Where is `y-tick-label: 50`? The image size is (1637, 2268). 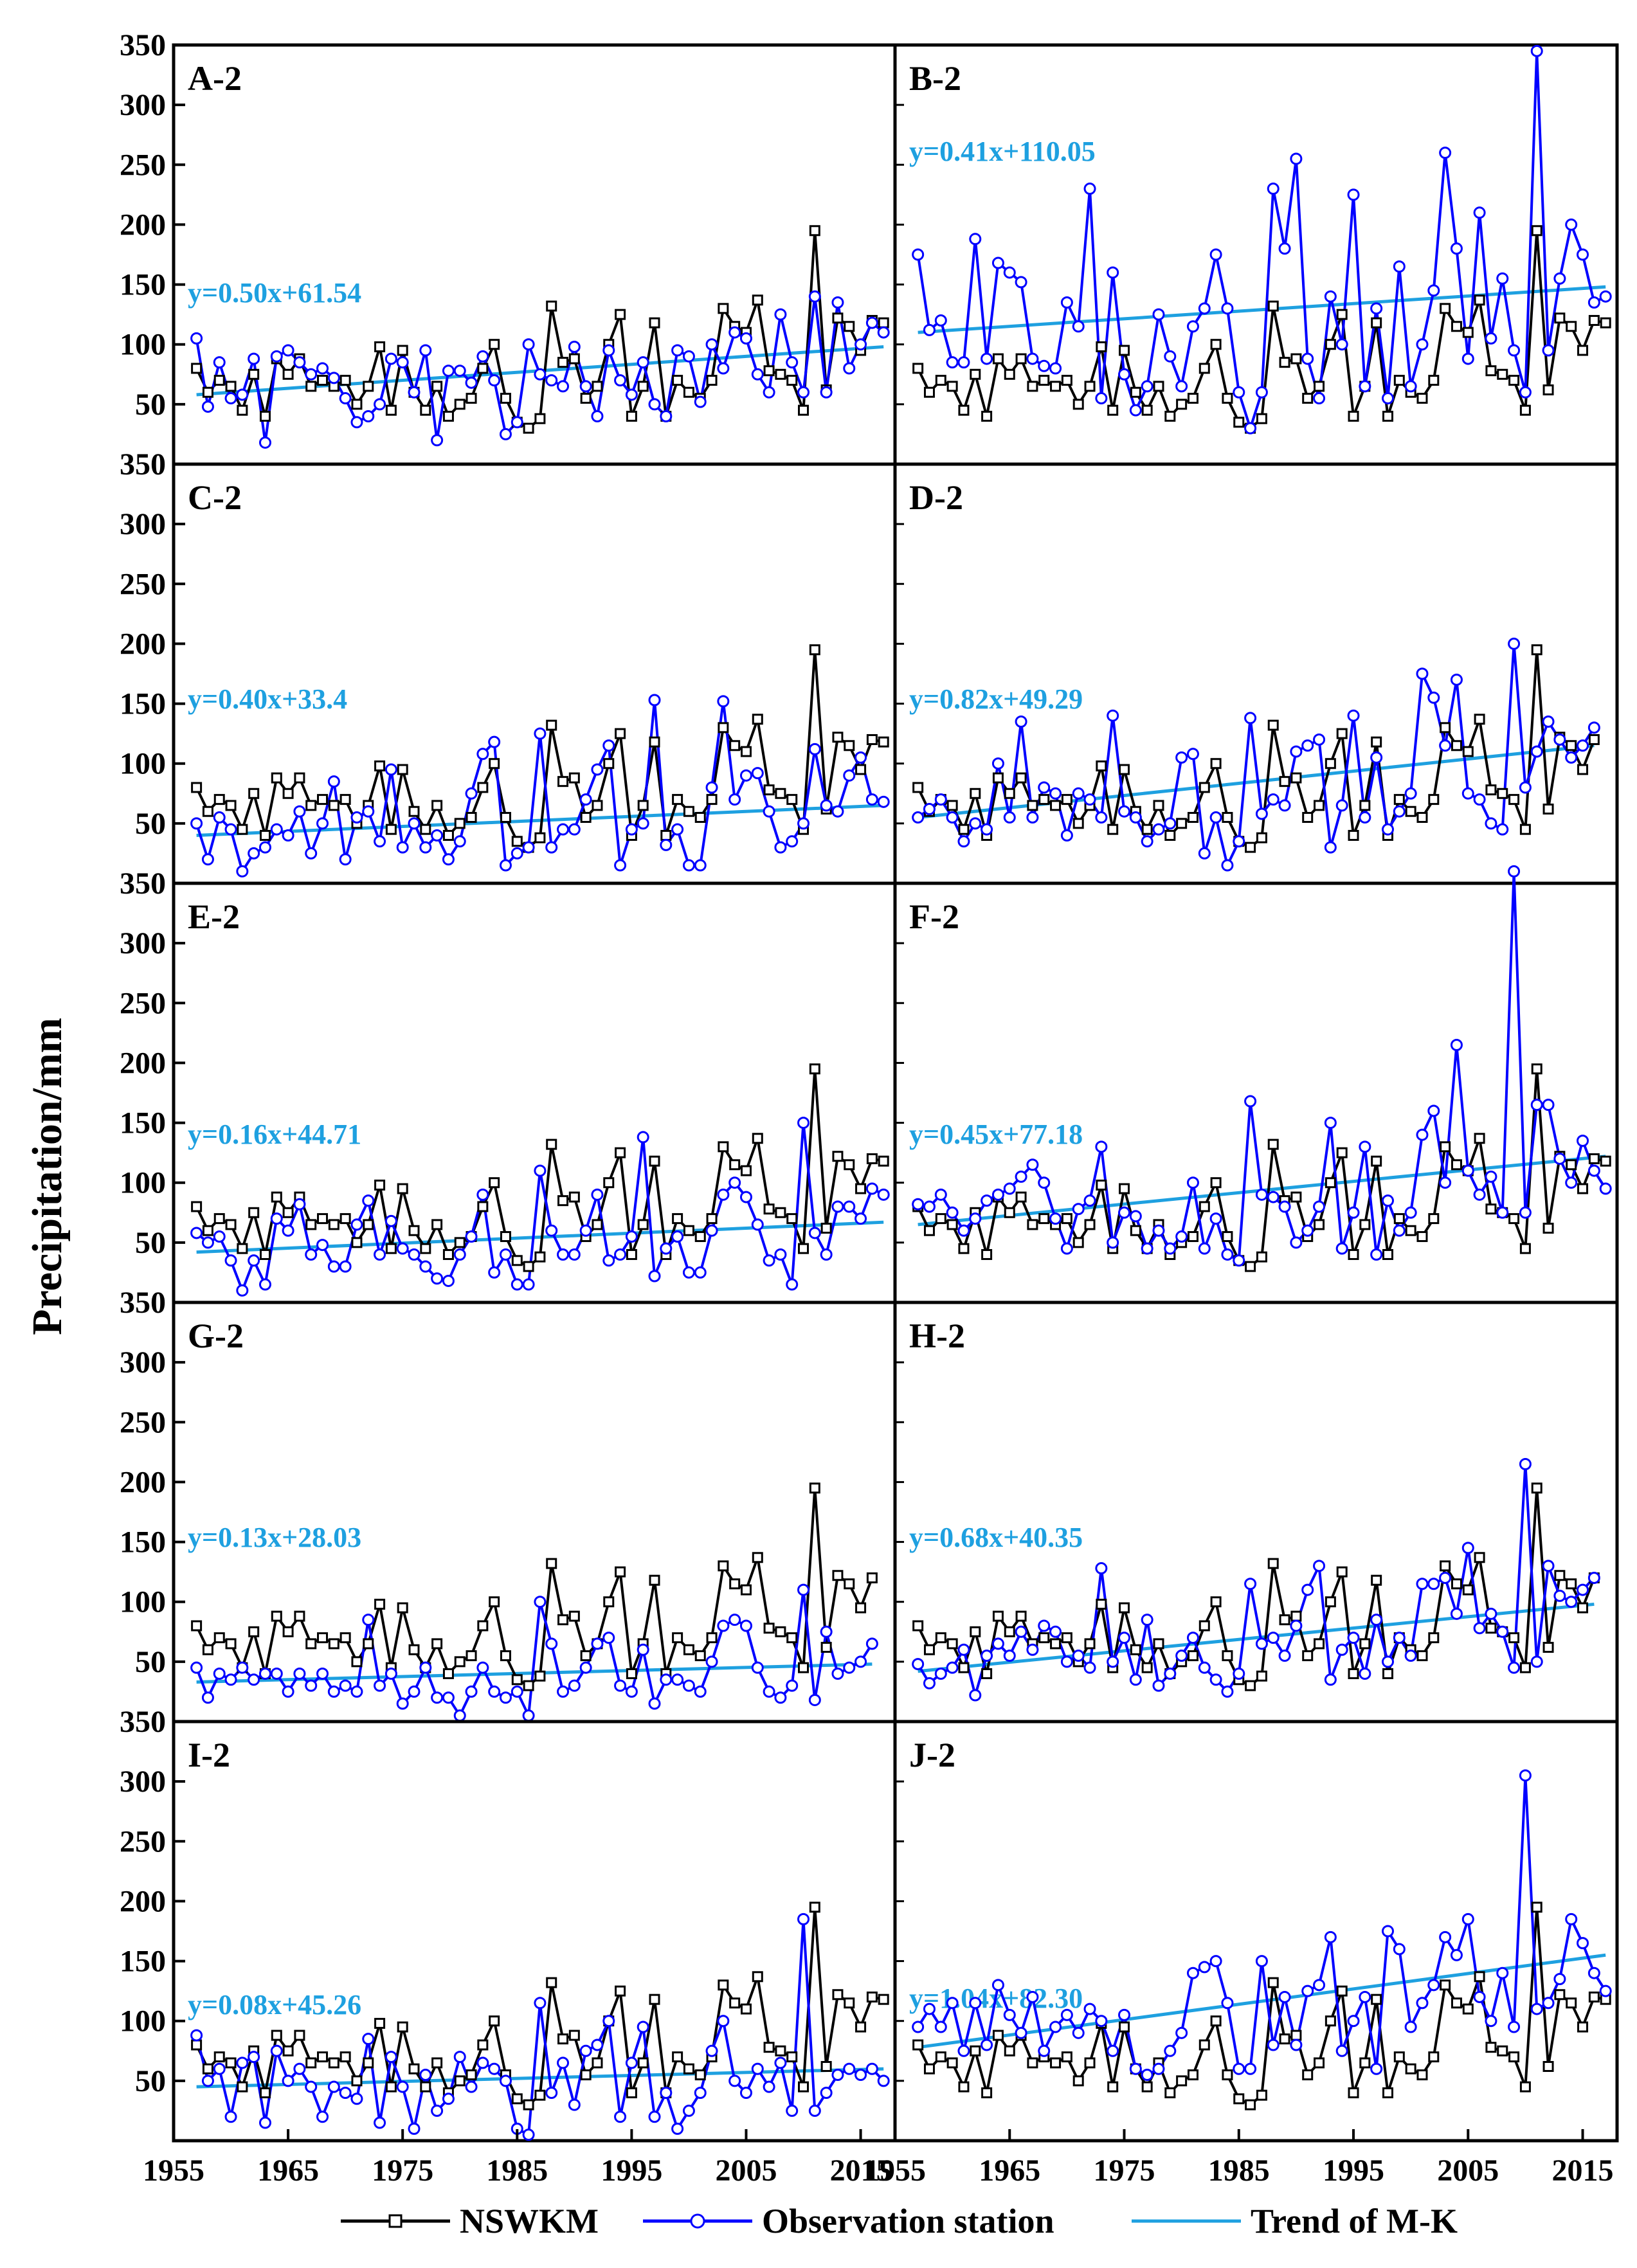 y-tick-label: 50 is located at coordinates (150, 824).